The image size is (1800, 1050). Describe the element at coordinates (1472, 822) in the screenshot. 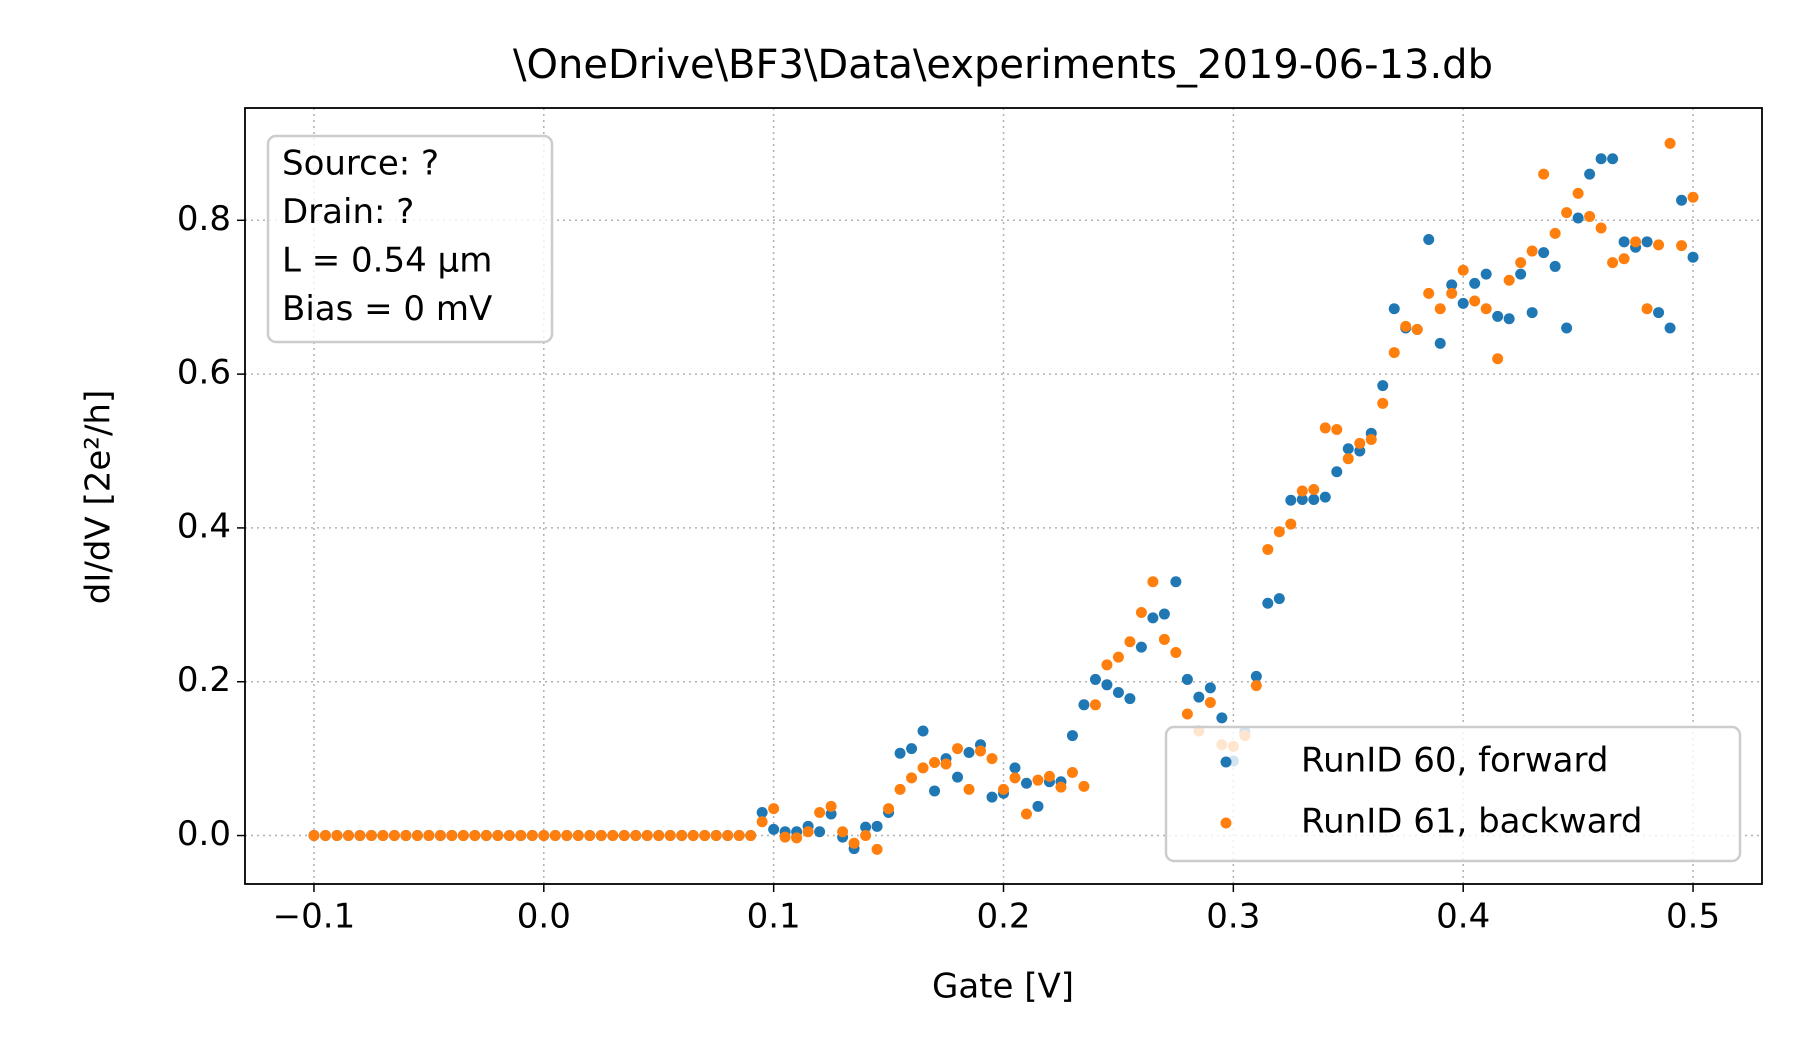

I see `legend-label: RunID 61, backward` at that location.